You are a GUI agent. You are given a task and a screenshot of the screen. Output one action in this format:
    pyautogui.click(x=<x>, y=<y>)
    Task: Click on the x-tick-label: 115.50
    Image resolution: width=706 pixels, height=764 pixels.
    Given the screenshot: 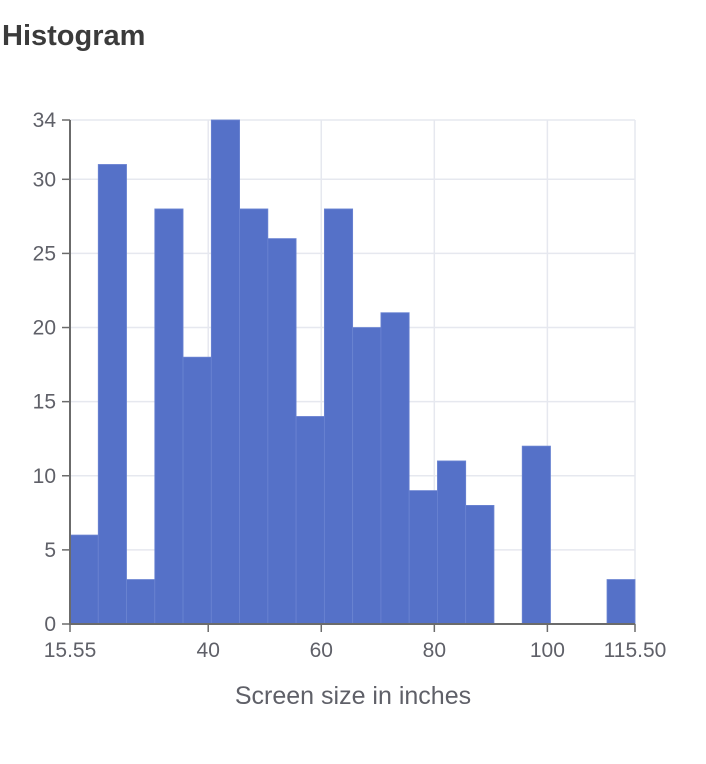 What is the action you would take?
    pyautogui.click(x=635, y=650)
    